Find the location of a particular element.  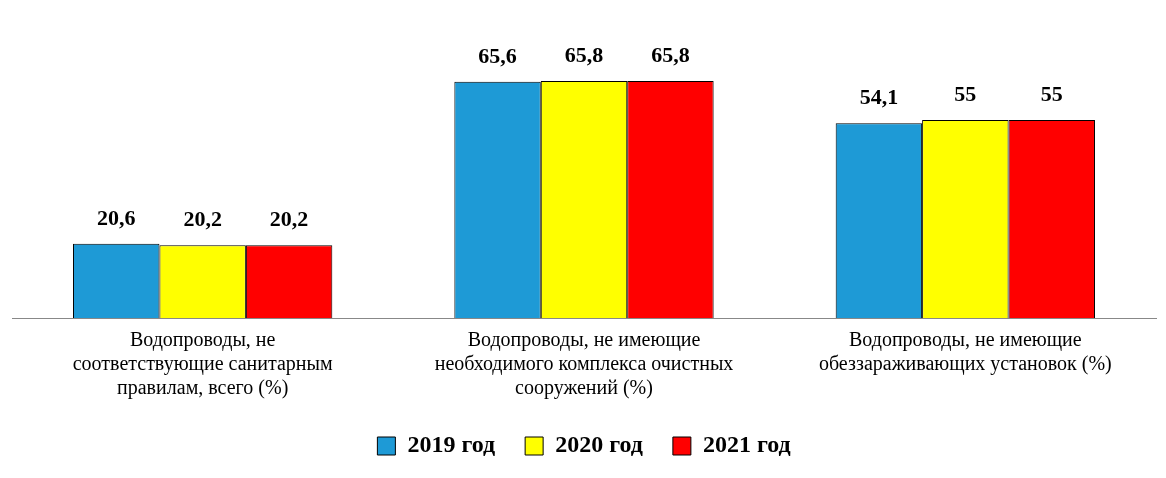

legend-label: 2019 год is located at coordinates (451, 444).